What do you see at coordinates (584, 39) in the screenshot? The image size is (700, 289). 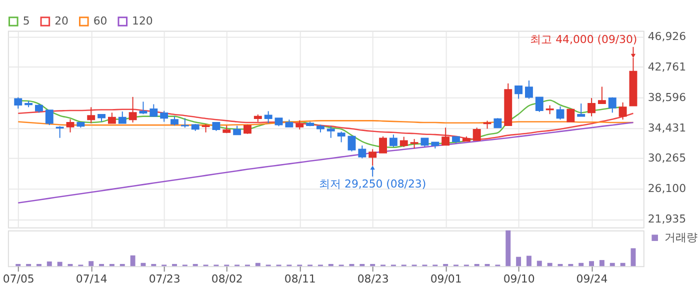 I see `annotation: 최고 44,000 (09/30)` at bounding box center [584, 39].